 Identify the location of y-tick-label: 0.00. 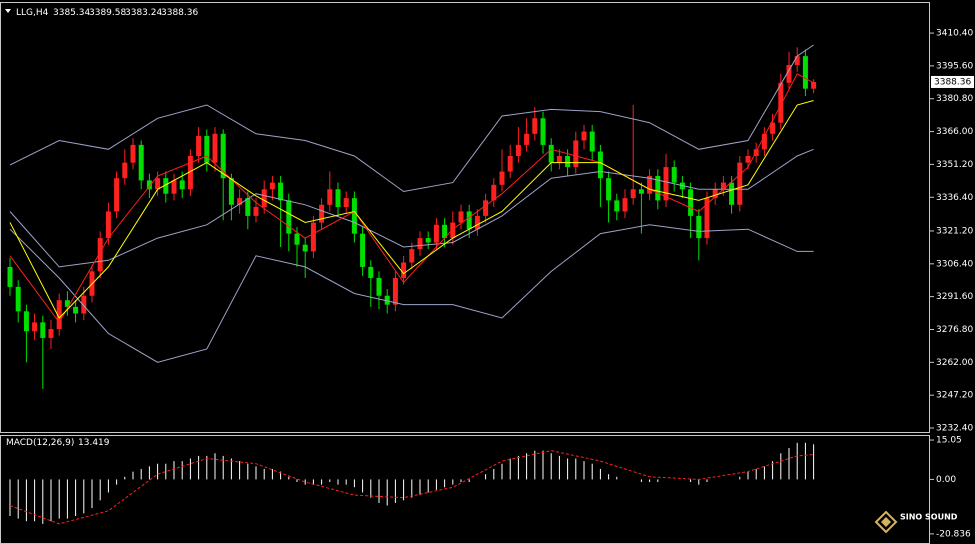
(946, 480).